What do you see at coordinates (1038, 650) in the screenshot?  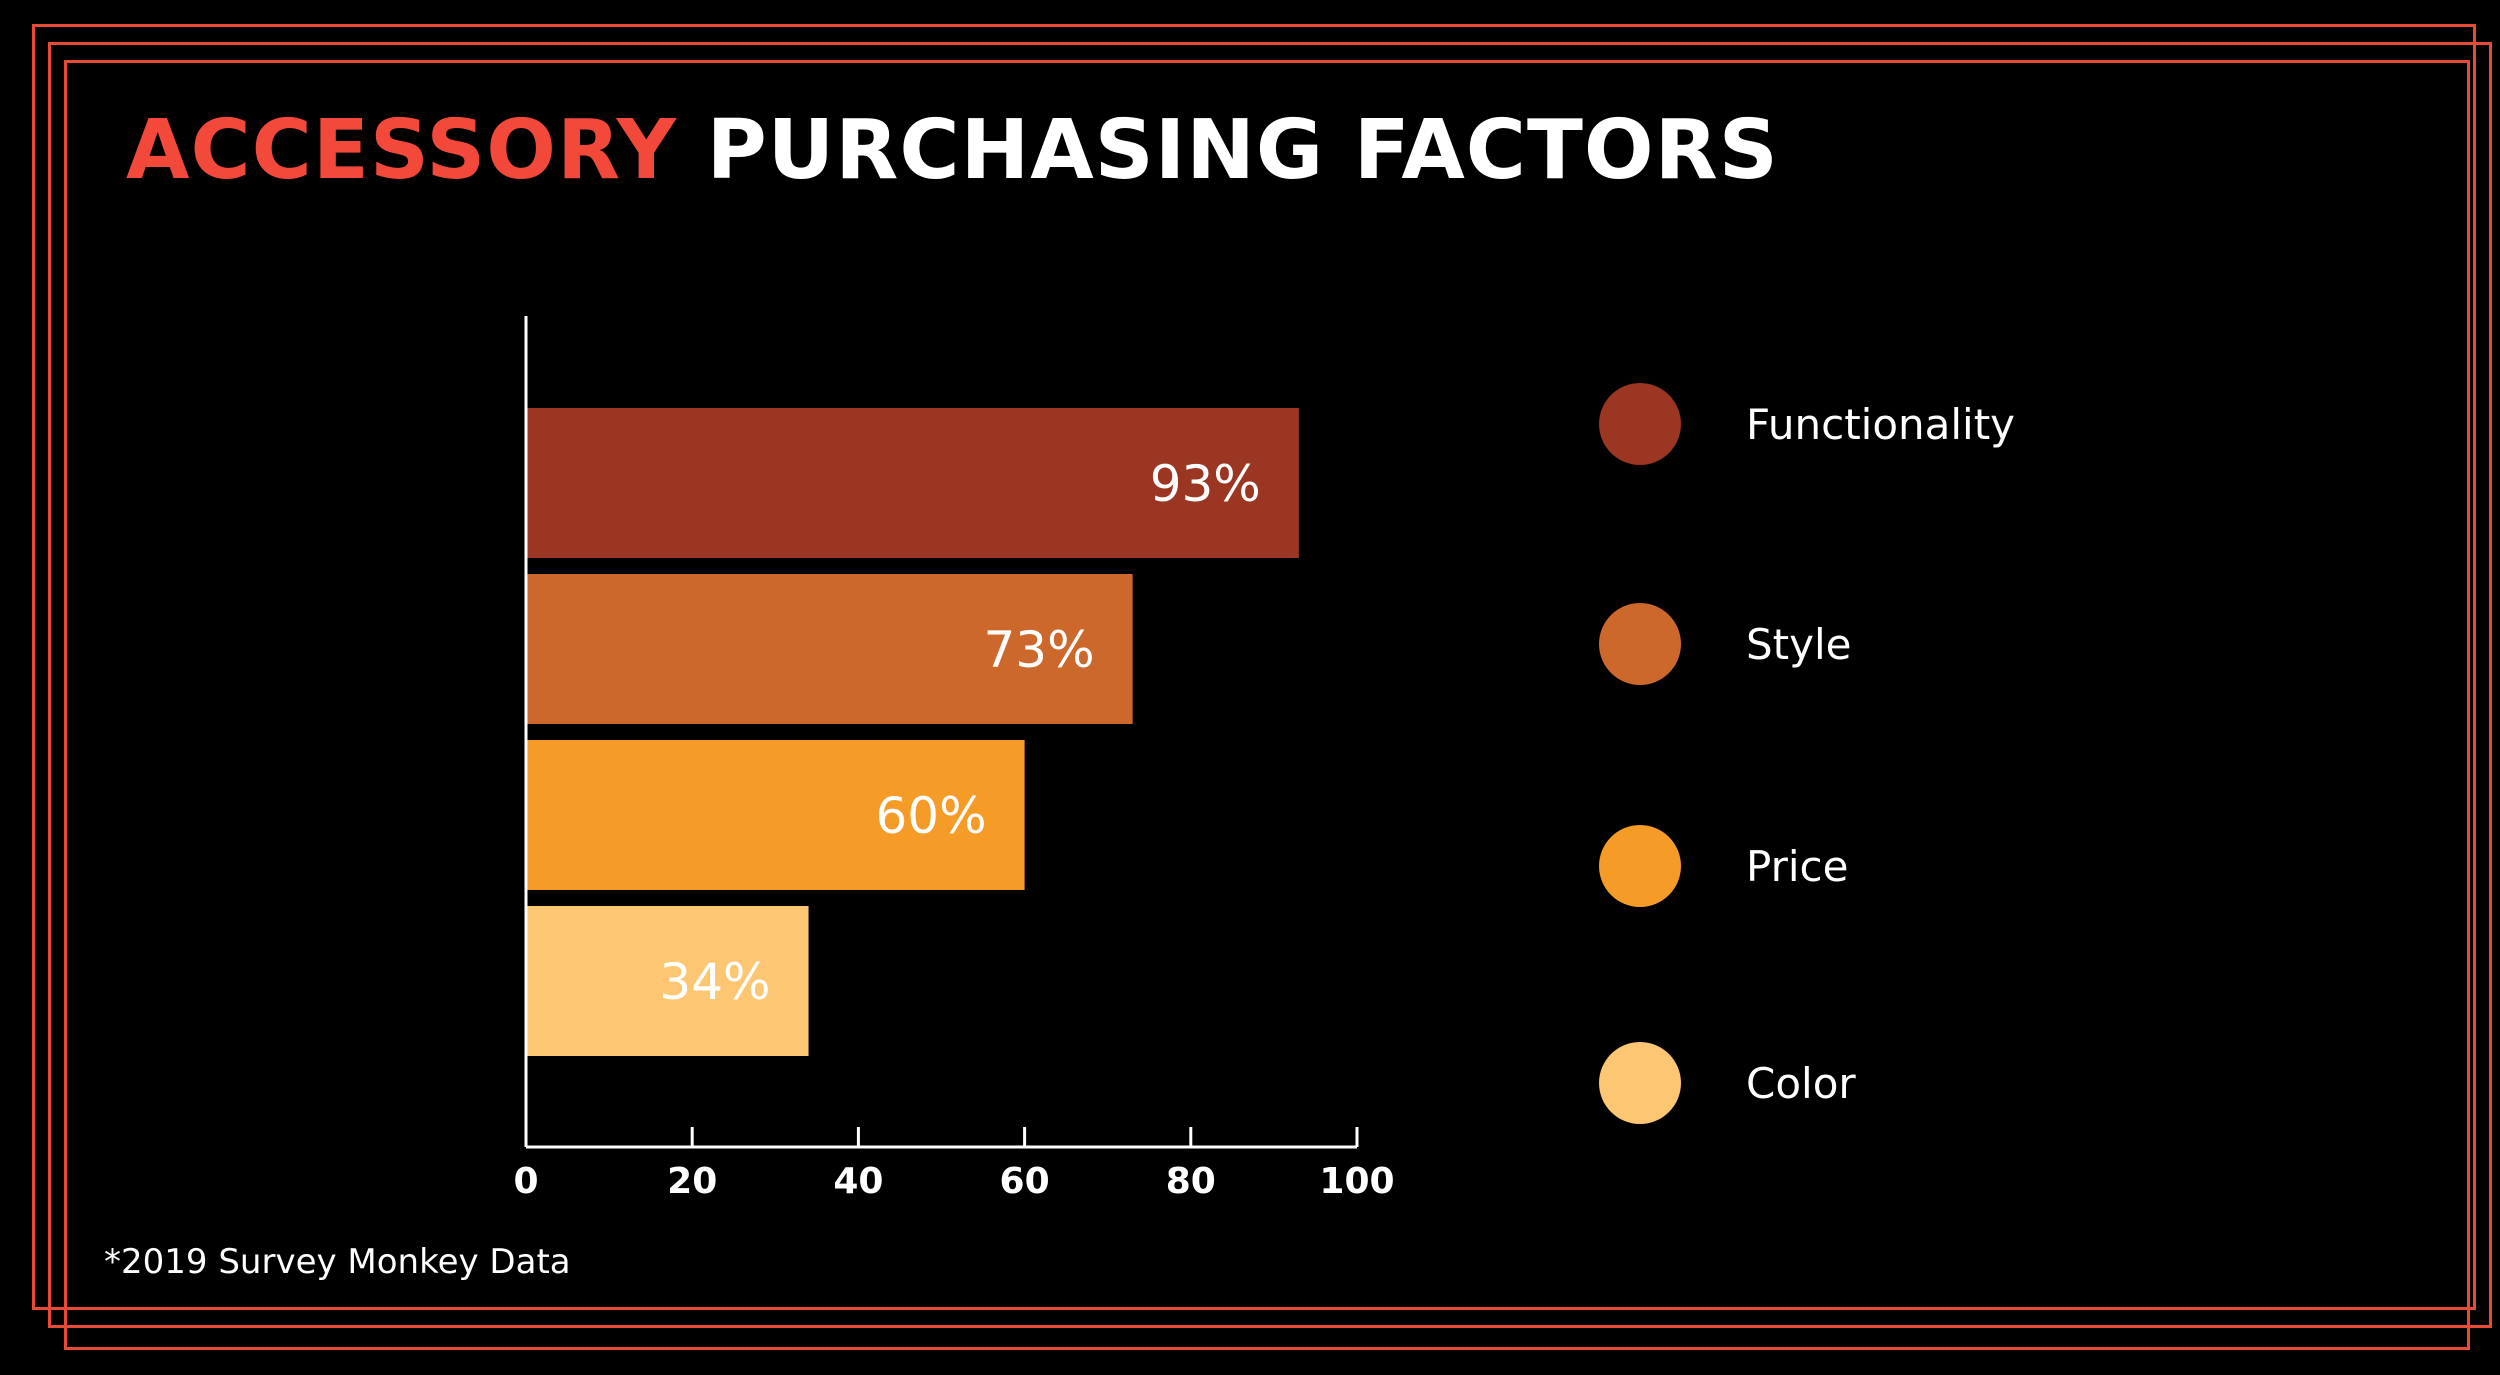 I see `bar-value-label: 73%` at bounding box center [1038, 650].